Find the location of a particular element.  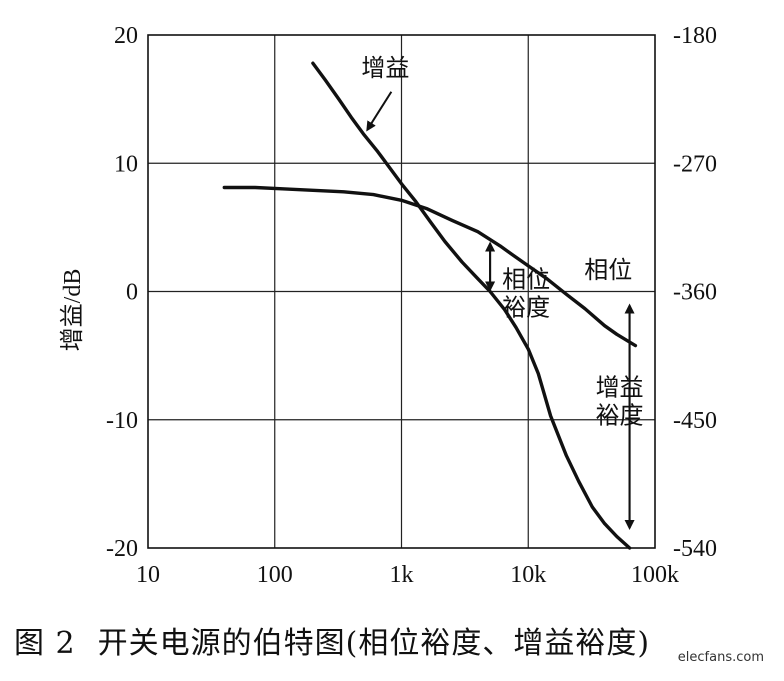

annotation-gain-margin-label: 增益裕度 is located at coordinates (620, 402).